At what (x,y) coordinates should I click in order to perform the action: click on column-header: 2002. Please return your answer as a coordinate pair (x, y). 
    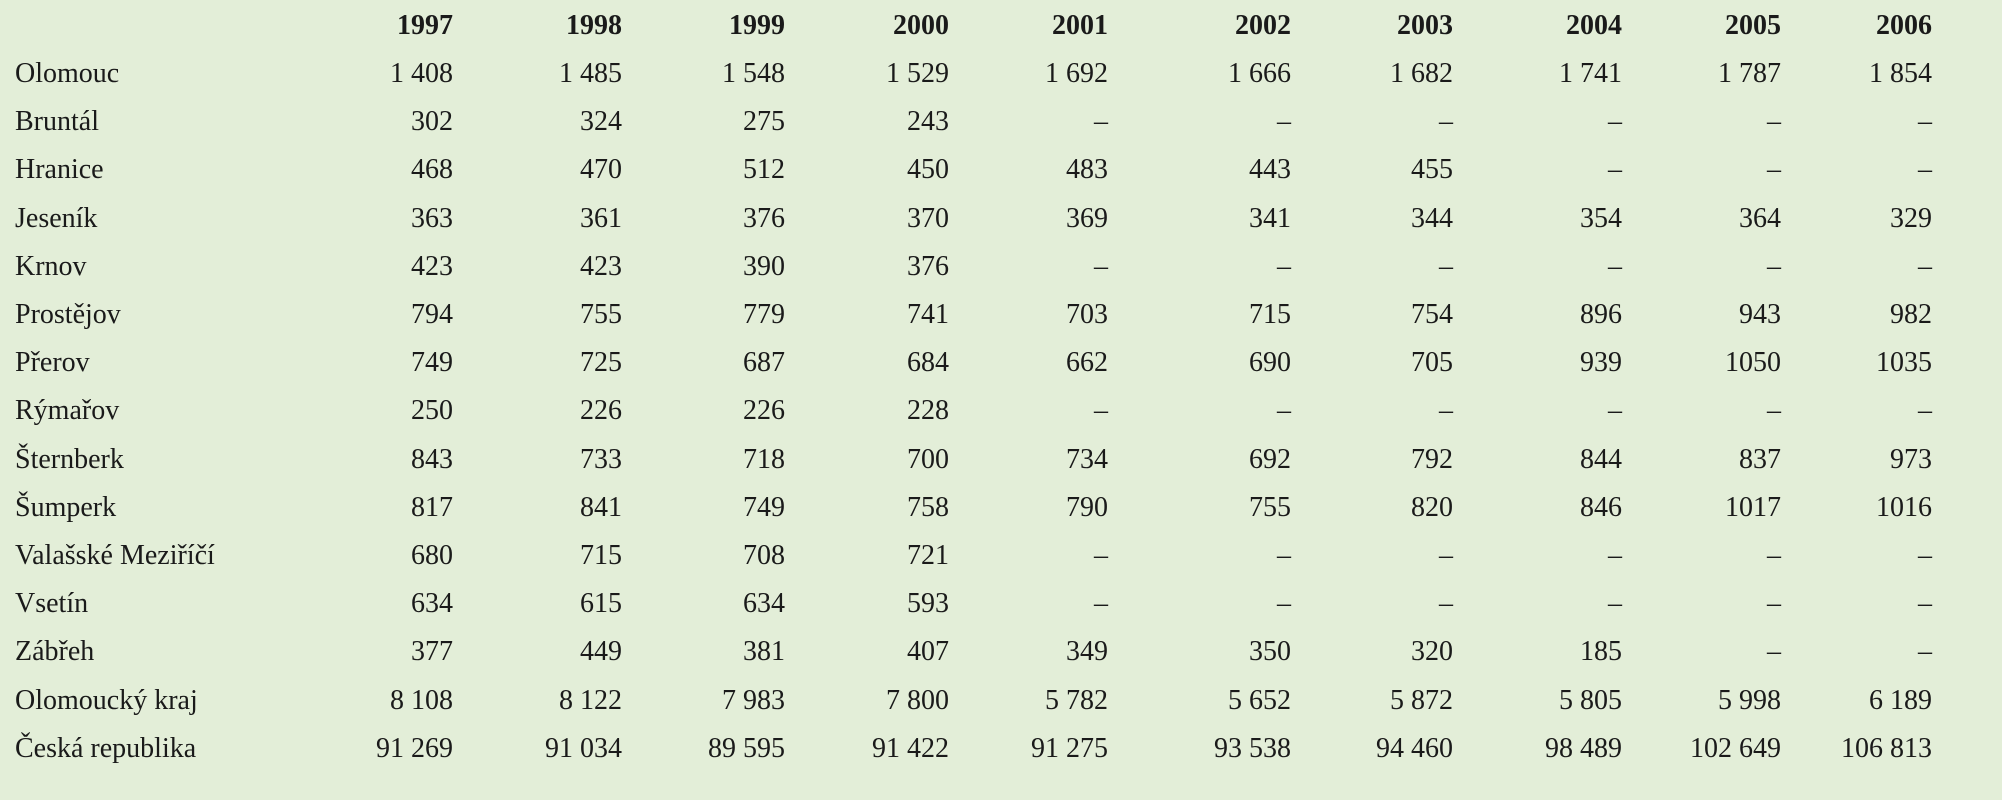
    Looking at the image, I should click on (1263, 25).